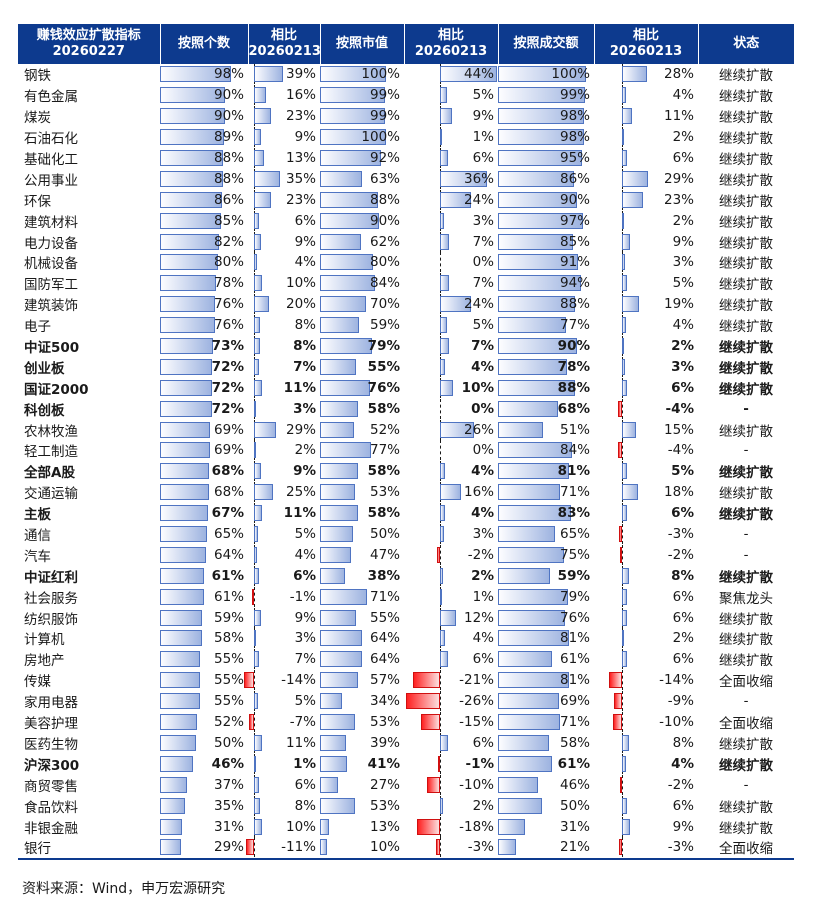 This screenshot has width=822, height=909. What do you see at coordinates (646, 701) in the screenshot?
I see `turnover-chg-cell: -9%` at bounding box center [646, 701].